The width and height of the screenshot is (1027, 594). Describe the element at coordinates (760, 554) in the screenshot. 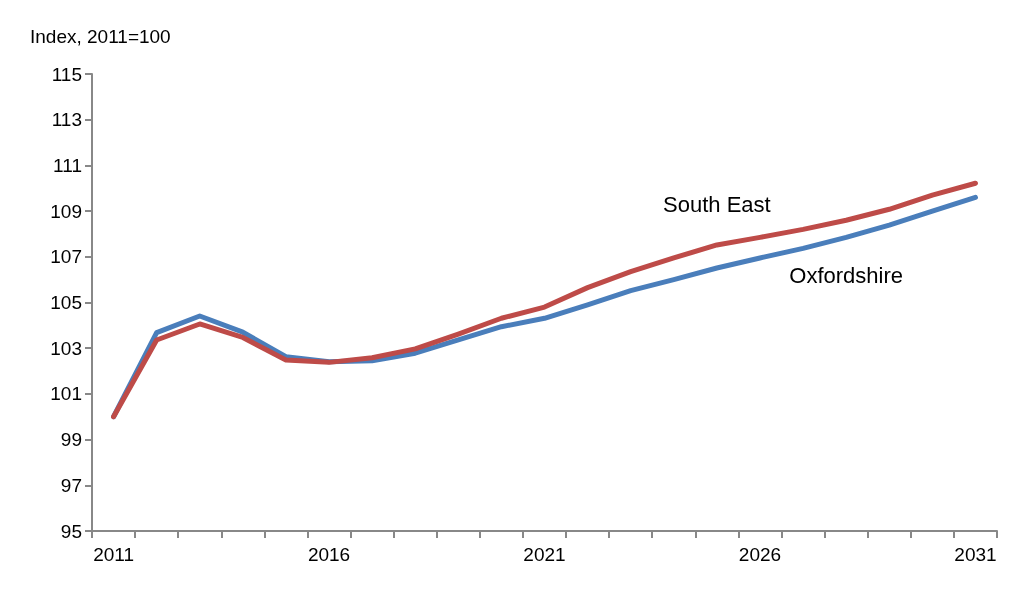

I see `x-tick-label: 2026` at that location.